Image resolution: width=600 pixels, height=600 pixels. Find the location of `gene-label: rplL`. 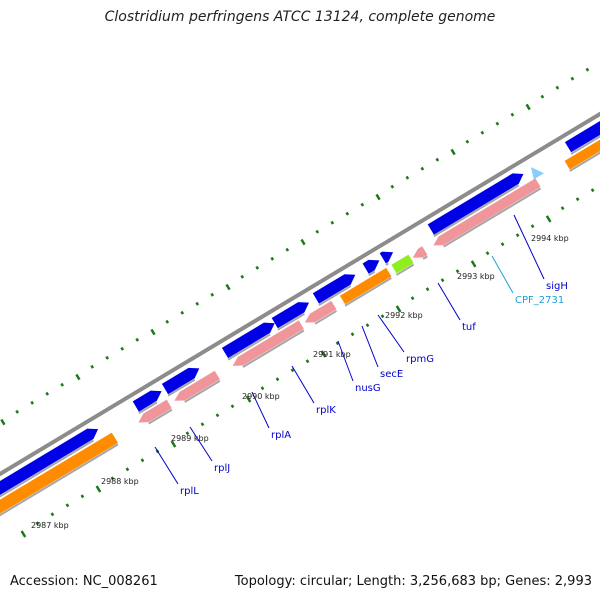

gene-label: rplL is located at coordinates (189, 491).